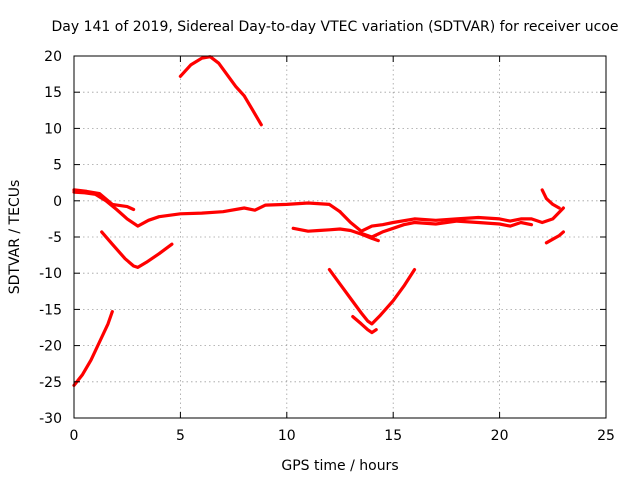 This screenshot has width=640, height=480. I want to click on y-tick-label: 10, so click(53, 129).